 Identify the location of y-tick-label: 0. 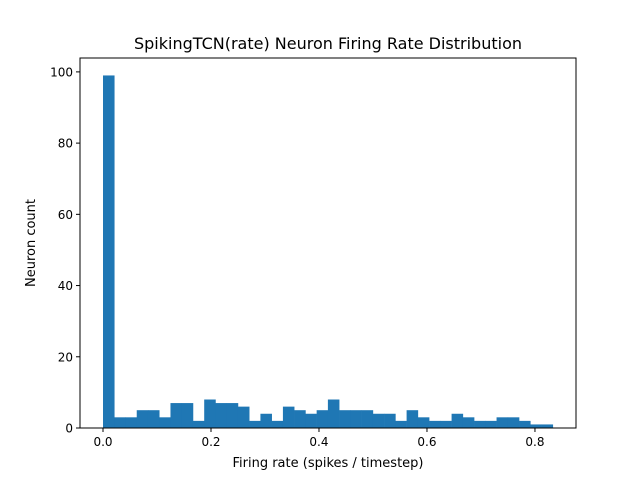
(69, 429).